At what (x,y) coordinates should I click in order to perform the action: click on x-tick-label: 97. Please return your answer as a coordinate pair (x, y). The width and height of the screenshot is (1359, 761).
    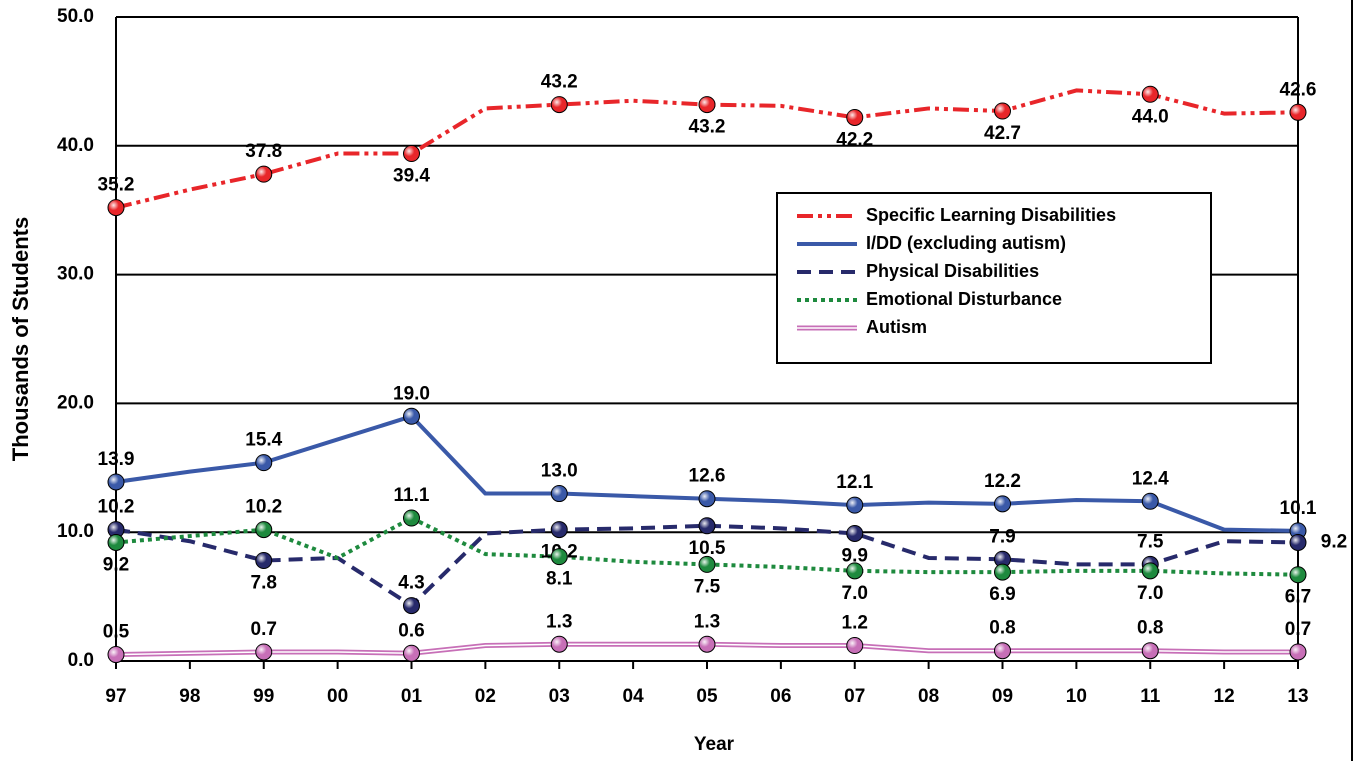
    Looking at the image, I should click on (115, 696).